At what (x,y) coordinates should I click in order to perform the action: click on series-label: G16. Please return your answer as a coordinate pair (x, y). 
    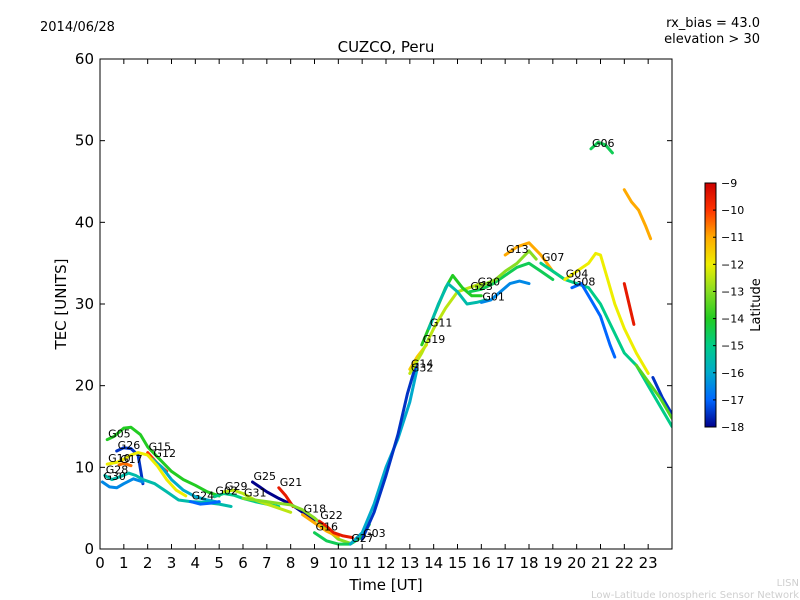
    Looking at the image, I should click on (327, 527).